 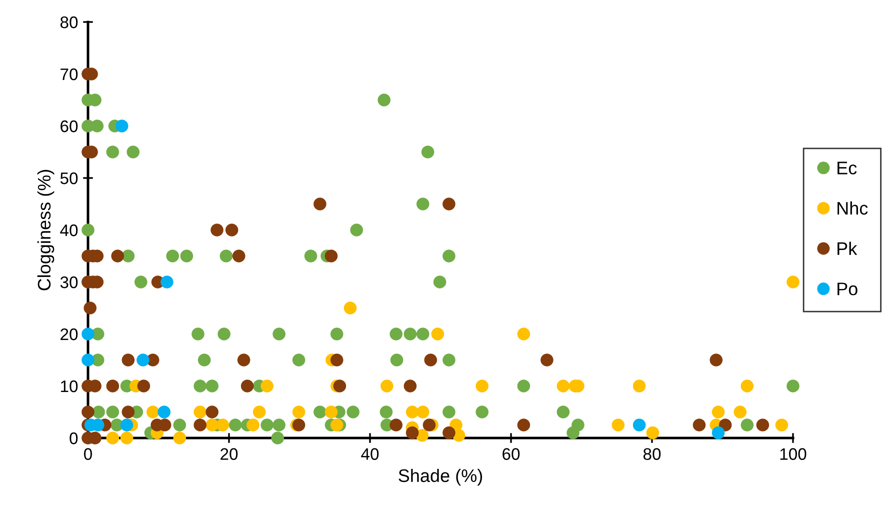 What do you see at coordinates (440, 477) in the screenshot?
I see `x-axis-title: Shade (%)` at bounding box center [440, 477].